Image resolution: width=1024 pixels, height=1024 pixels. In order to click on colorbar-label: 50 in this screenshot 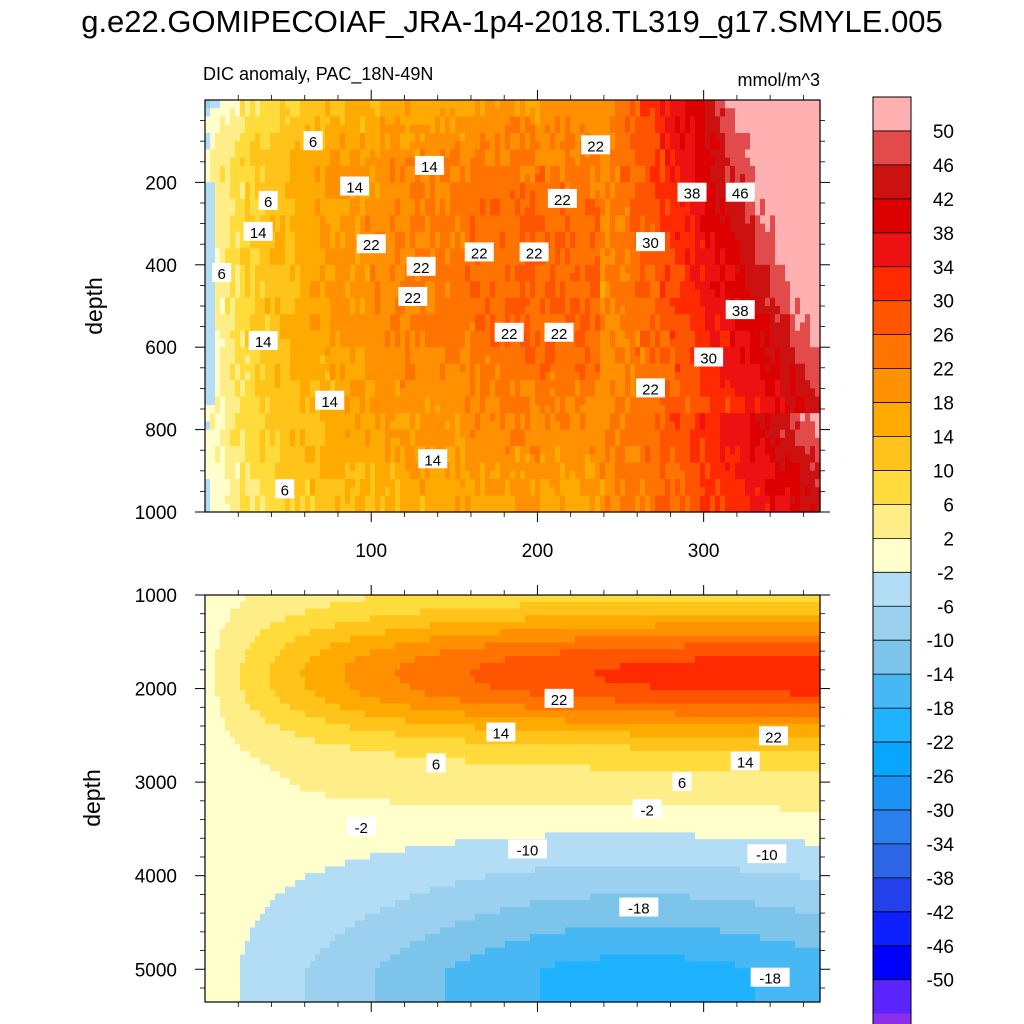, I will do `click(943, 132)`.